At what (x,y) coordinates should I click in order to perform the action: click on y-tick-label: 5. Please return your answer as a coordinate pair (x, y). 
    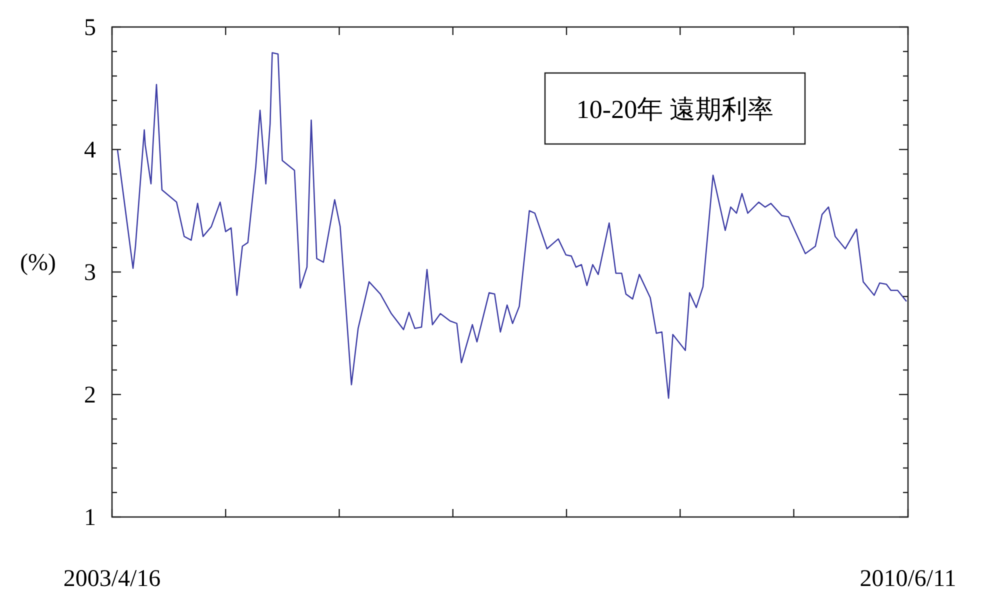
    Looking at the image, I should click on (90, 28).